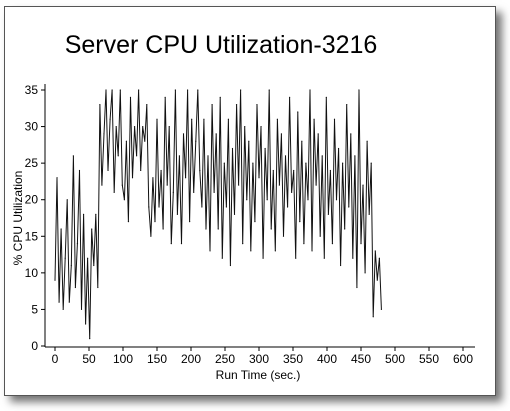 The width and height of the screenshot is (510, 411). I want to click on x-tick-label: 150, so click(157, 359).